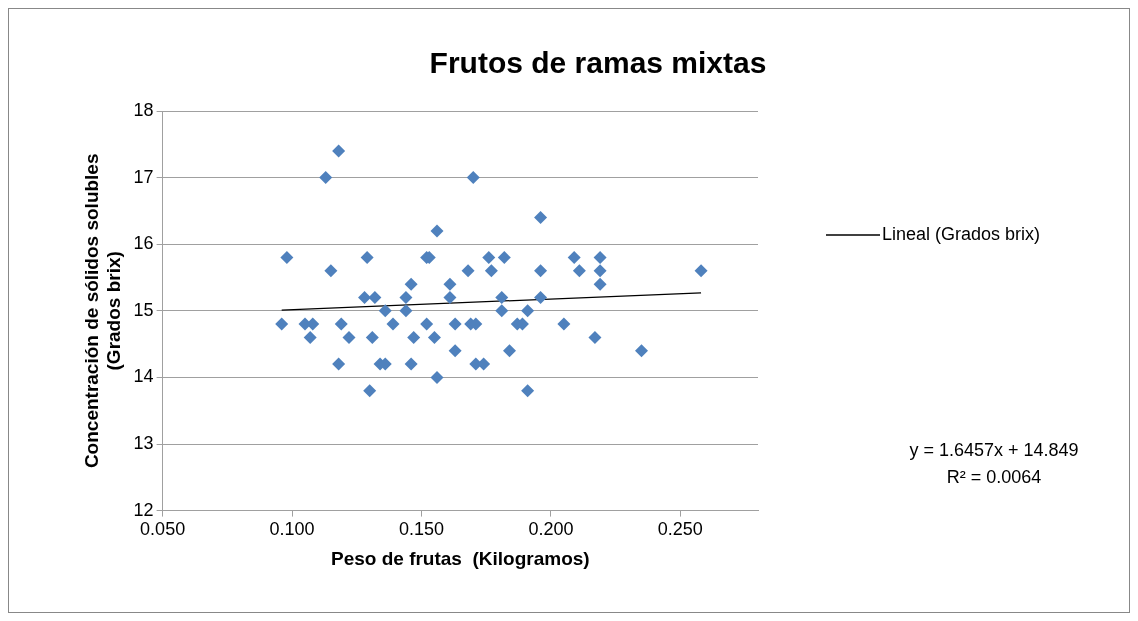 Image resolution: width=1138 pixels, height=621 pixels. What do you see at coordinates (292, 529) in the screenshot?
I see `x-tick-label: 0.100` at bounding box center [292, 529].